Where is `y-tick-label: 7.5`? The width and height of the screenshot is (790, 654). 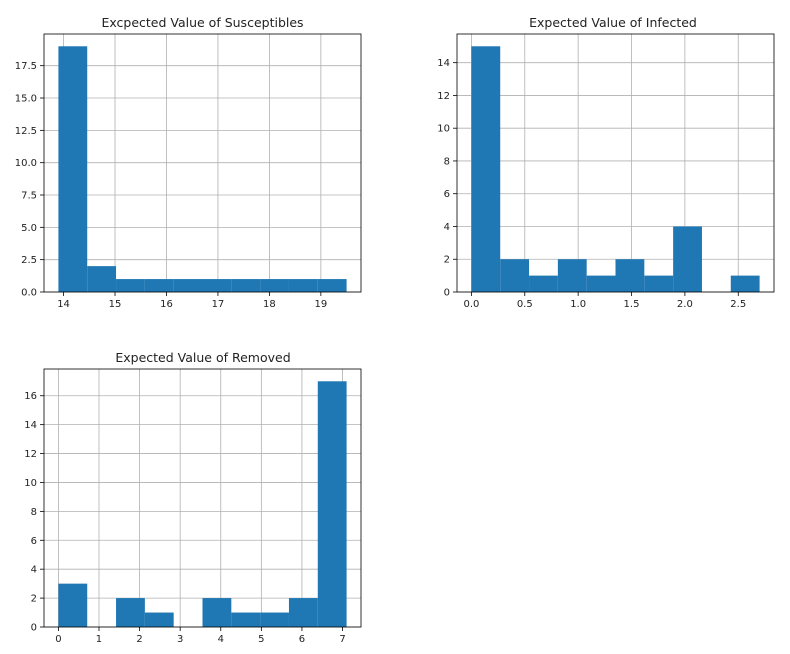
y-tick-label: 7.5 is located at coordinates (29, 196).